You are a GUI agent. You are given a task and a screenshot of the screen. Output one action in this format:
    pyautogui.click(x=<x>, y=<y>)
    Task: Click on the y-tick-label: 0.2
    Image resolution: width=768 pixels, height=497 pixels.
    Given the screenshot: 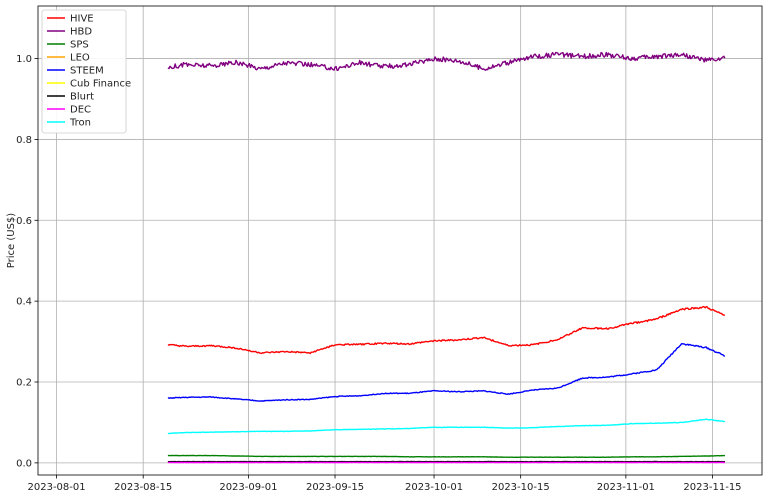 What is the action you would take?
    pyautogui.click(x=24, y=383)
    